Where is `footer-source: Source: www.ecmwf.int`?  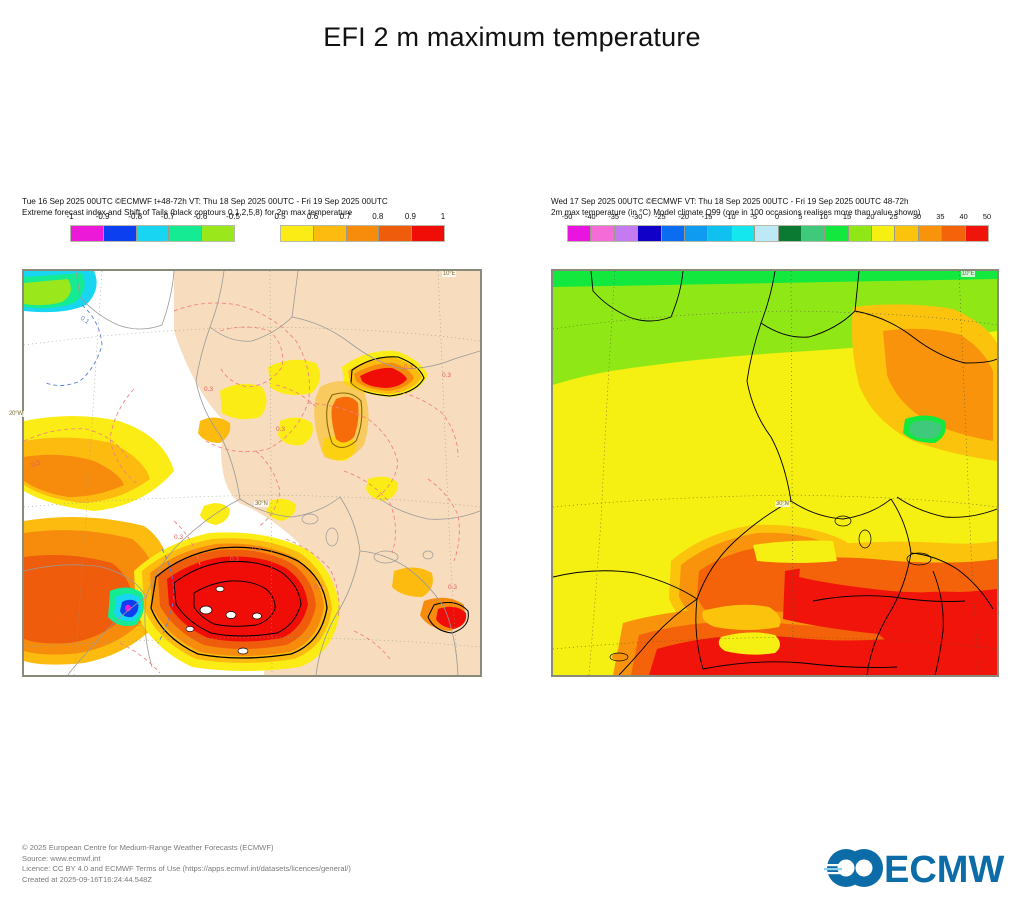
footer-source: Source: www.ecmwf.int is located at coordinates (61, 858).